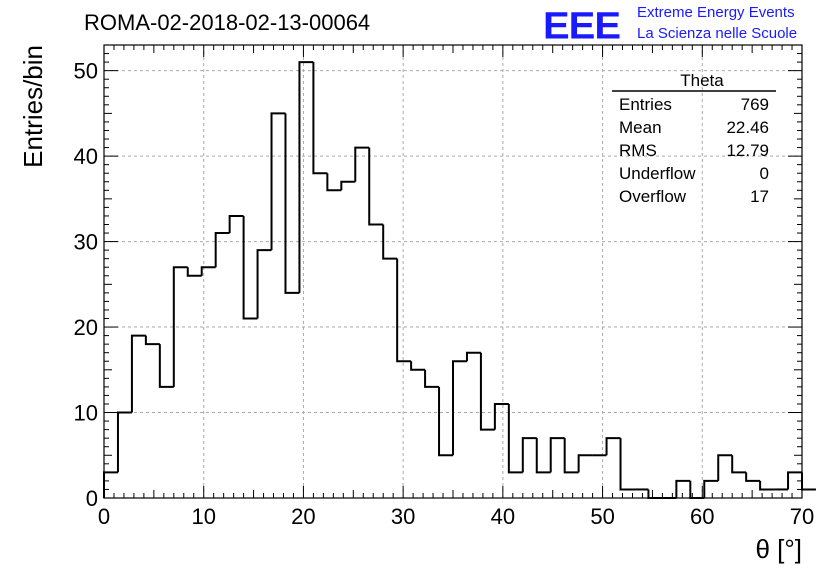 Image resolution: width=836 pixels, height=572 pixels. Describe the element at coordinates (92, 498) in the screenshot. I see `y-tick-label: 0` at that location.